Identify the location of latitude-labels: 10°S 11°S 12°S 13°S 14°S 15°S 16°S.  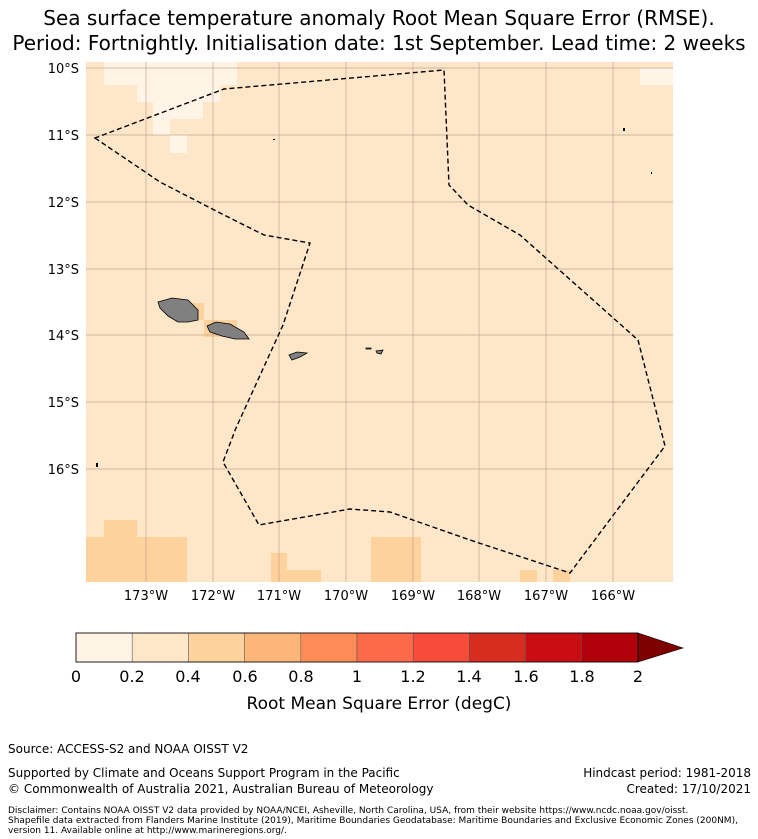
(63, 270).